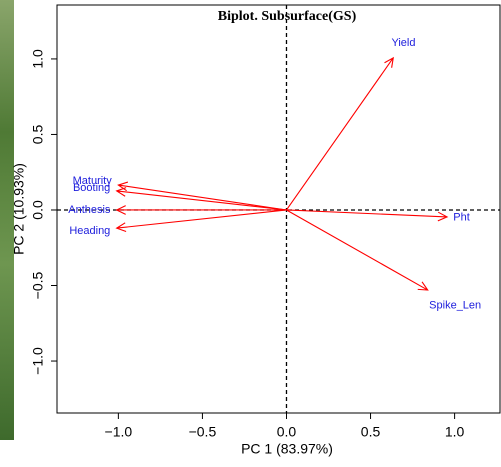 This screenshot has width=501, height=467. What do you see at coordinates (38, 361) in the screenshot?
I see `y-tick-label: −1.0` at bounding box center [38, 361].